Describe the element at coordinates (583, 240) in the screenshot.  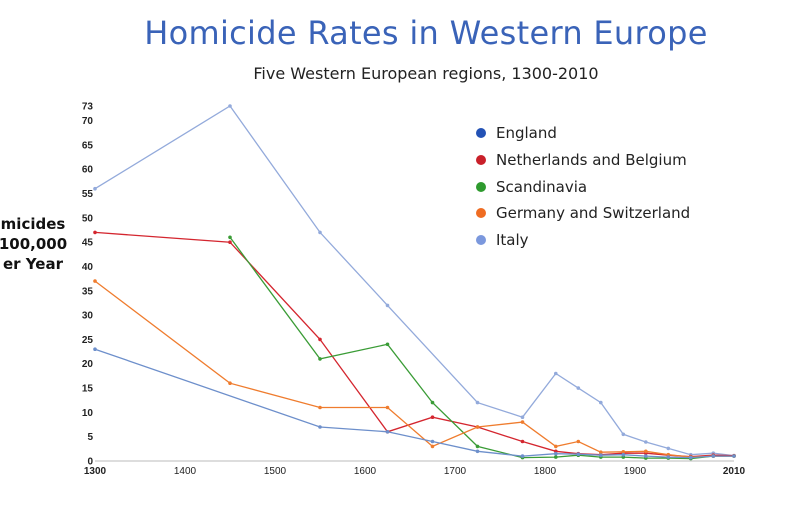
I see `legend-item-italy: Italy` at that location.